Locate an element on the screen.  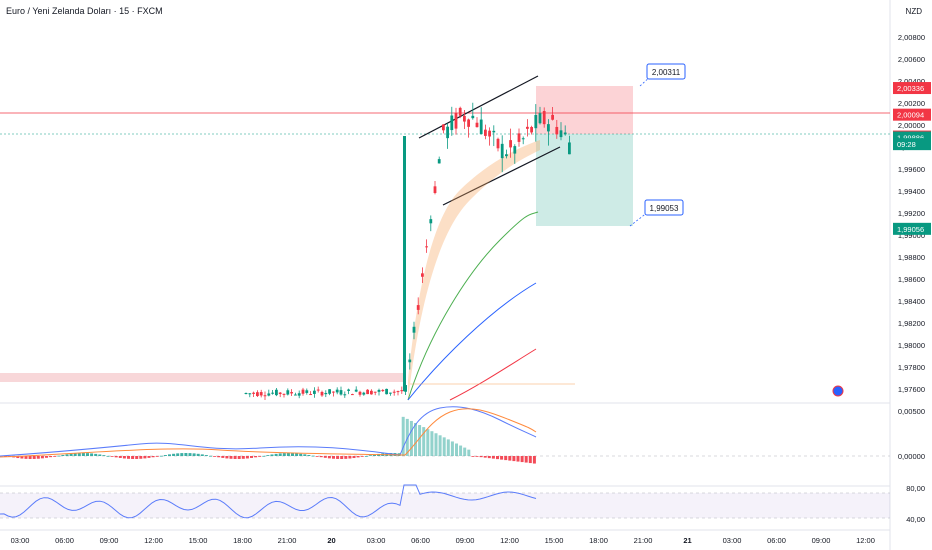
target-low-callout: 1,99053 is located at coordinates (656, 213).